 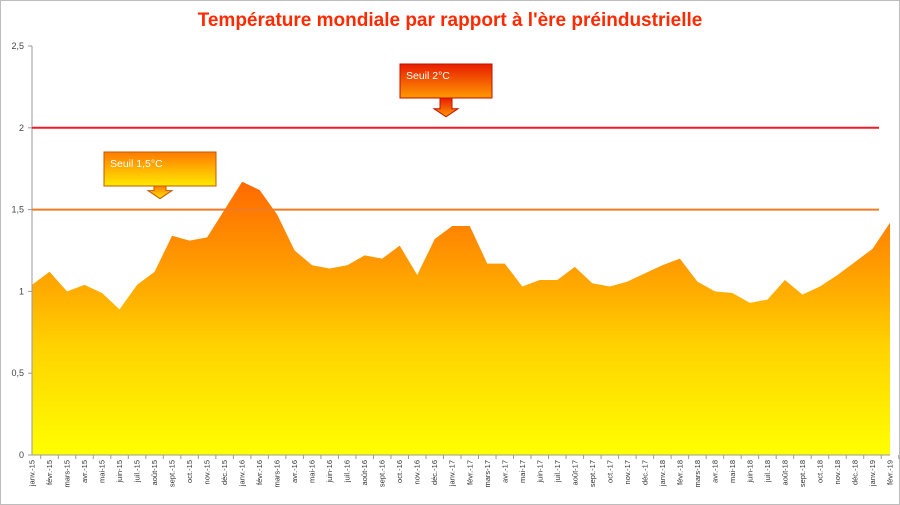 I want to click on x-tick-label: nov.-18, so click(x=837, y=472).